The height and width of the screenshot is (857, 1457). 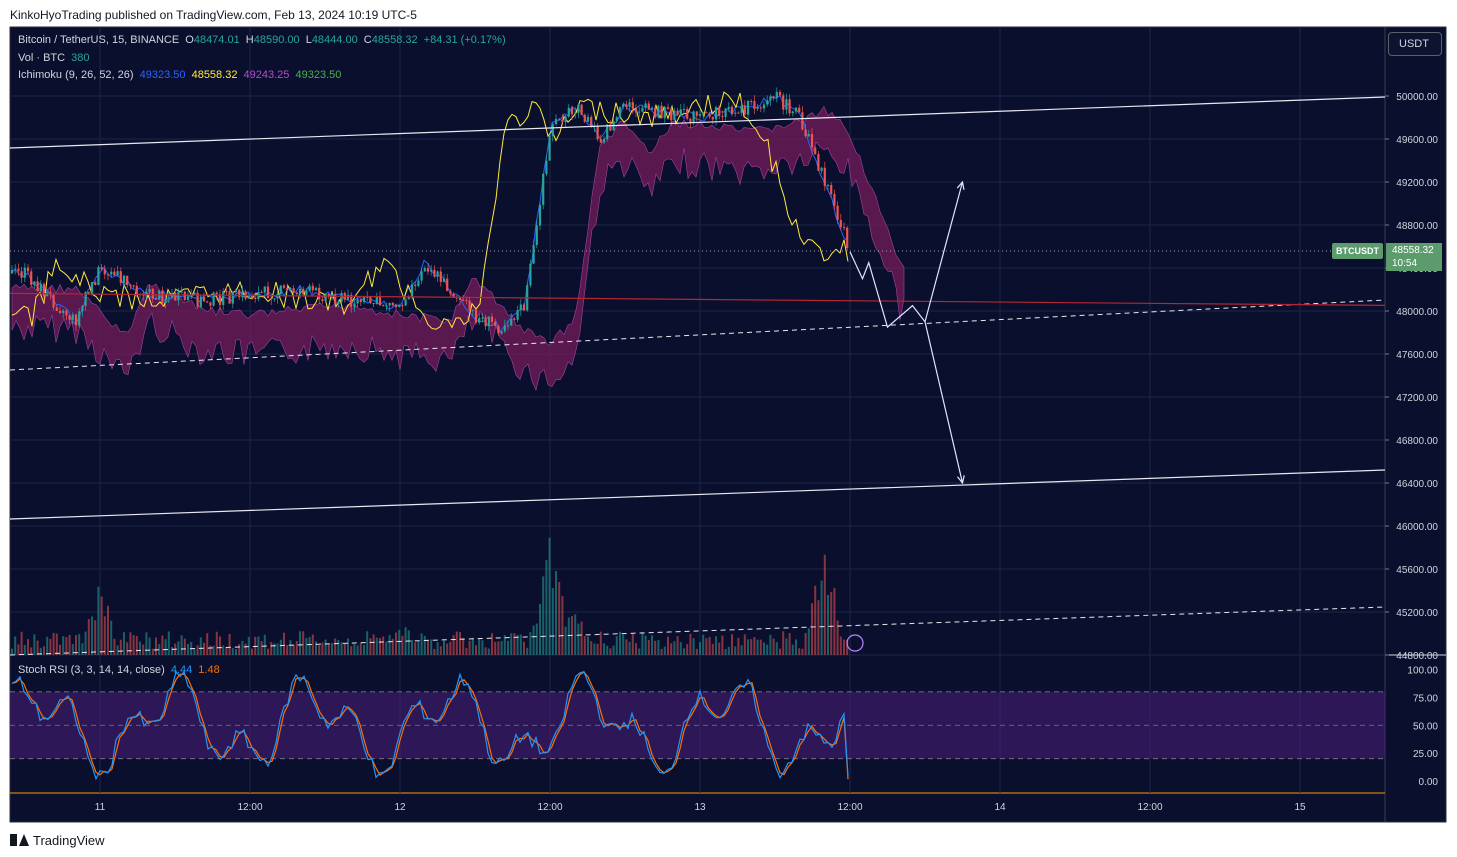 What do you see at coordinates (430, 596) in the screenshot?
I see `volume-bars` at bounding box center [430, 596].